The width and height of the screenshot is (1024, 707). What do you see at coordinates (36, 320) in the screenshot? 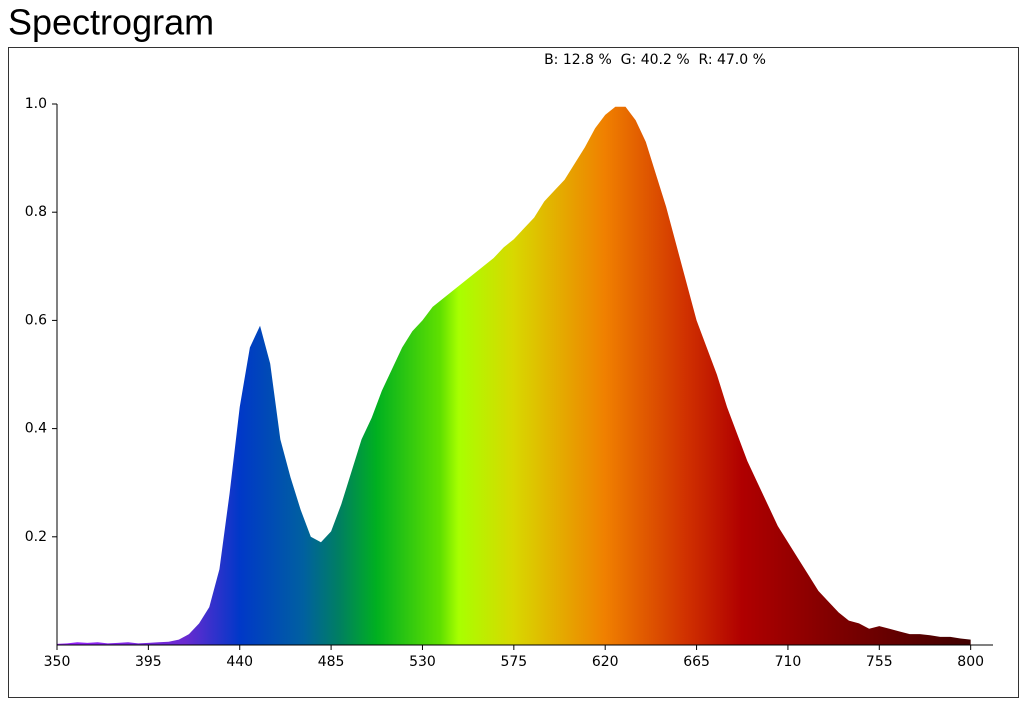
I see `y-tick-label: 0.6` at bounding box center [36, 320].